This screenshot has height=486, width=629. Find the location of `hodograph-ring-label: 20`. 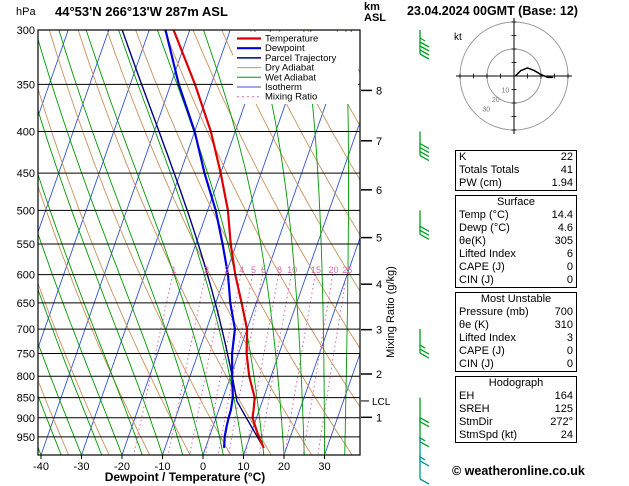

hodograph-ring-label: 20 is located at coordinates (496, 100).